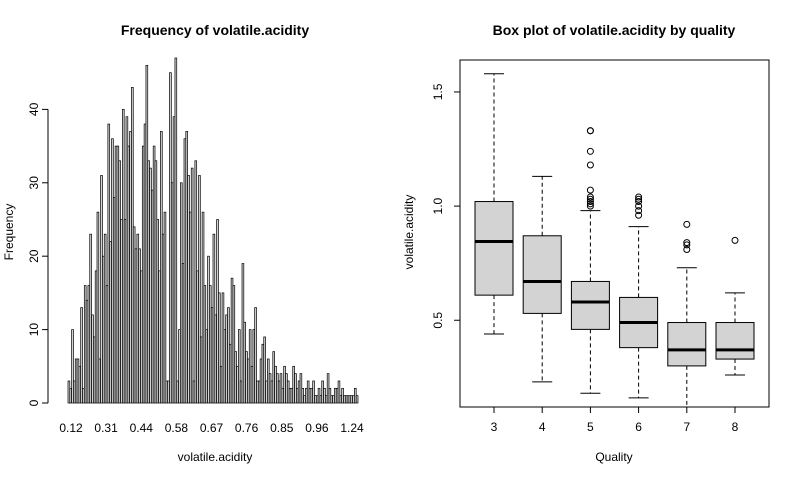 Image resolution: width=800 pixels, height=480 pixels. I want to click on hist-x-tick-label: 0.67, so click(212, 428).